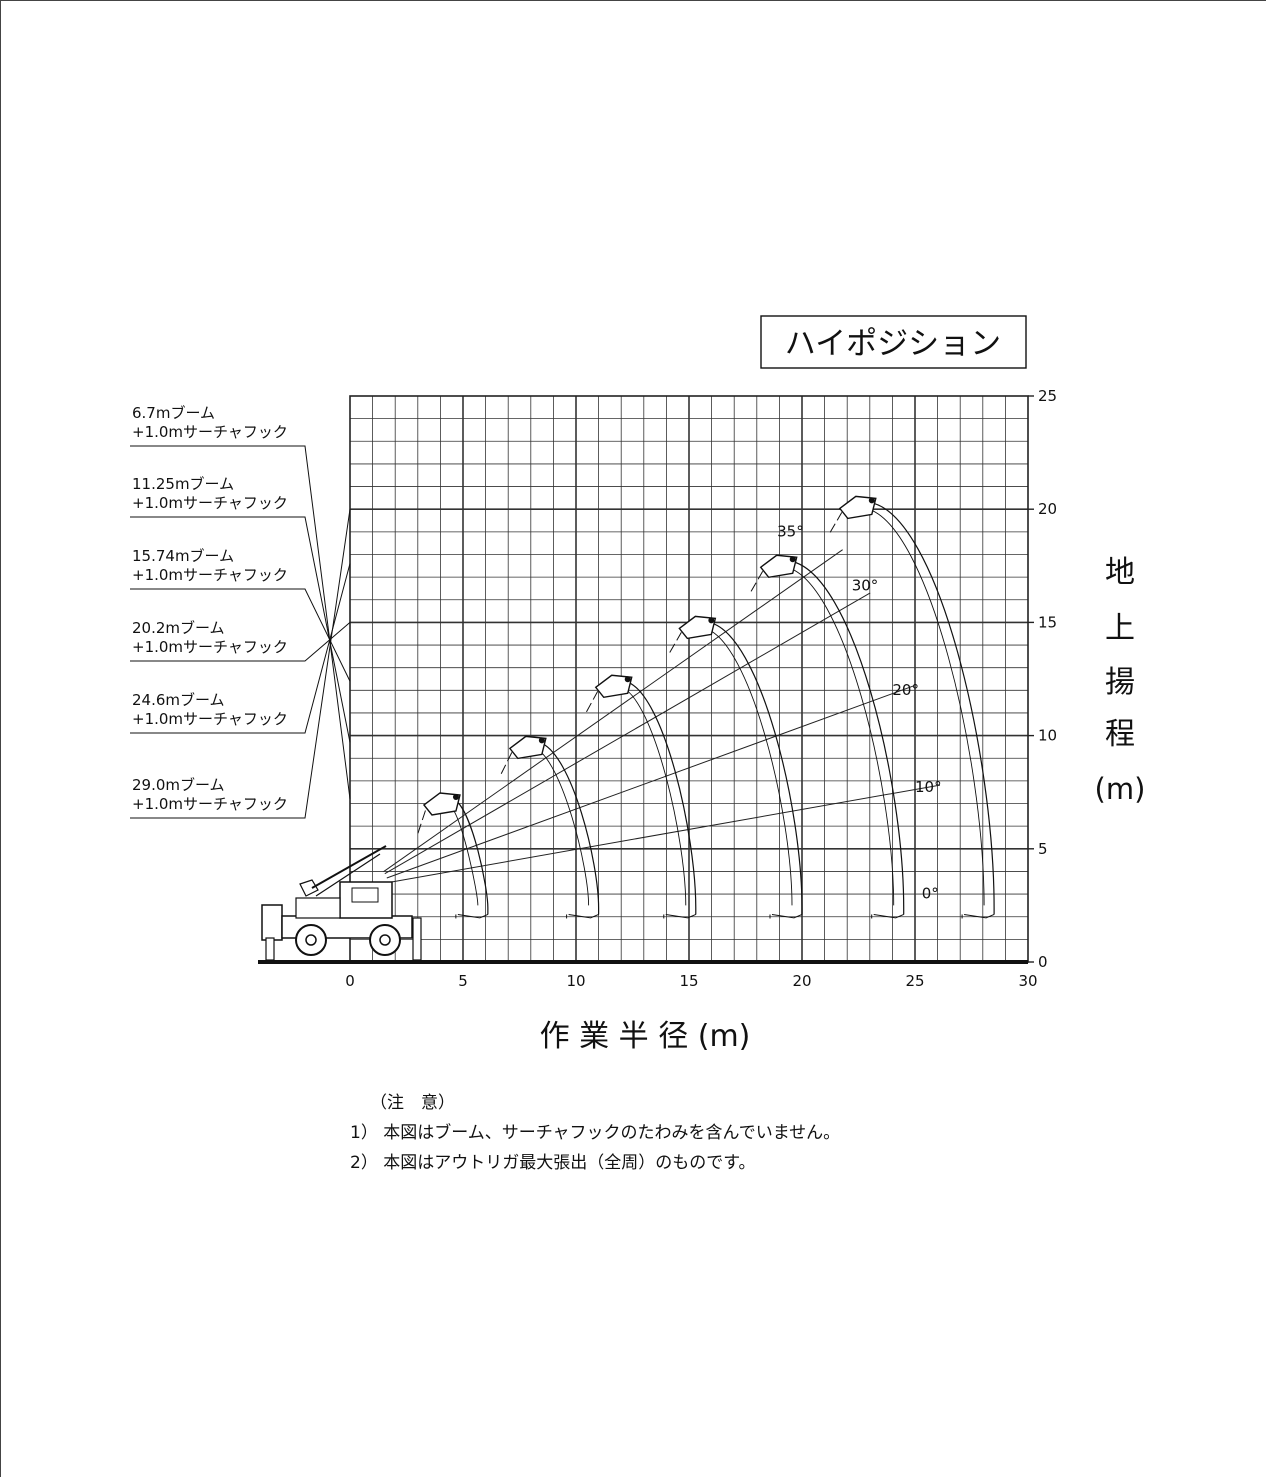  I want to click on chart-series, so click(689, 707).